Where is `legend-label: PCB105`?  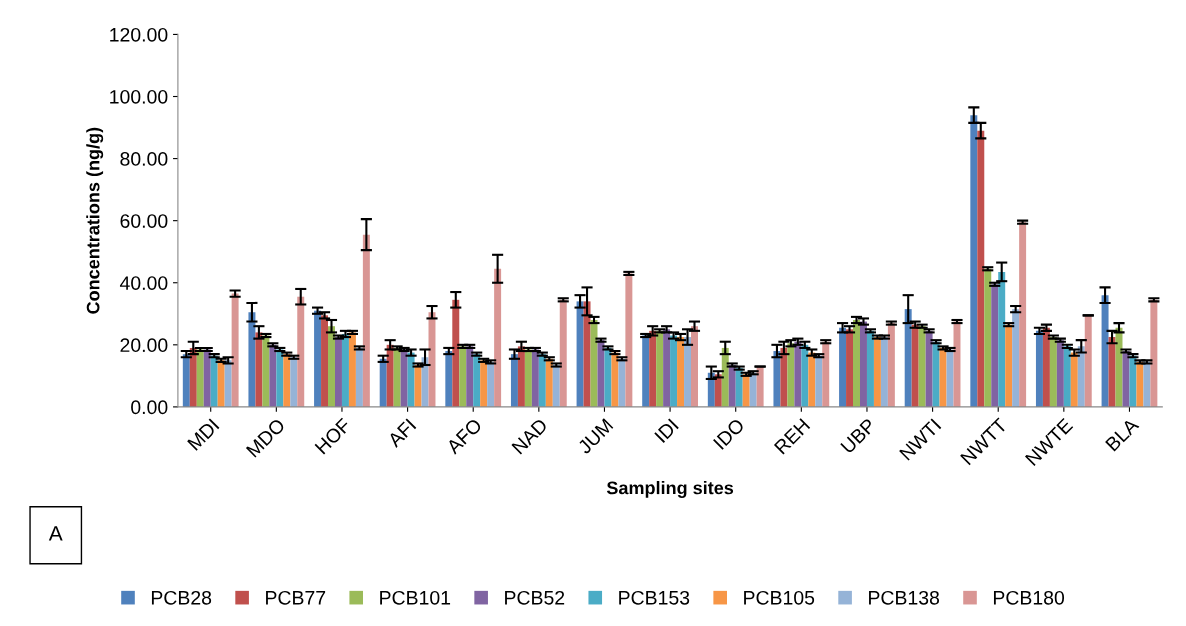
legend-label: PCB105 is located at coordinates (779, 597).